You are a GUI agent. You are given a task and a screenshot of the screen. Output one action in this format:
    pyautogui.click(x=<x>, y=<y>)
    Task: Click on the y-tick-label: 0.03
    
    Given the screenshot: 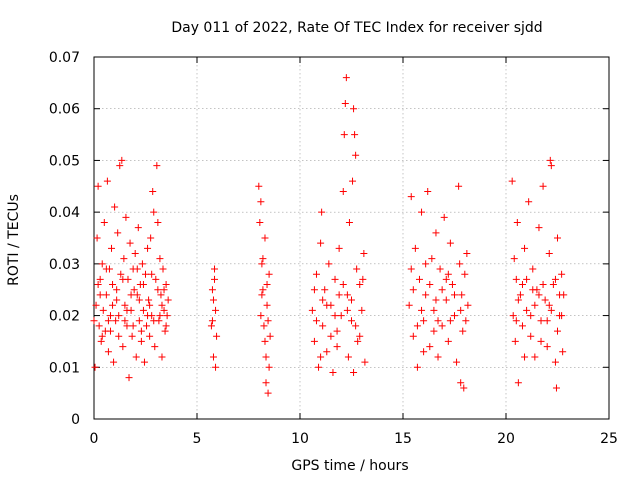 What is the action you would take?
    pyautogui.click(x=64, y=265)
    